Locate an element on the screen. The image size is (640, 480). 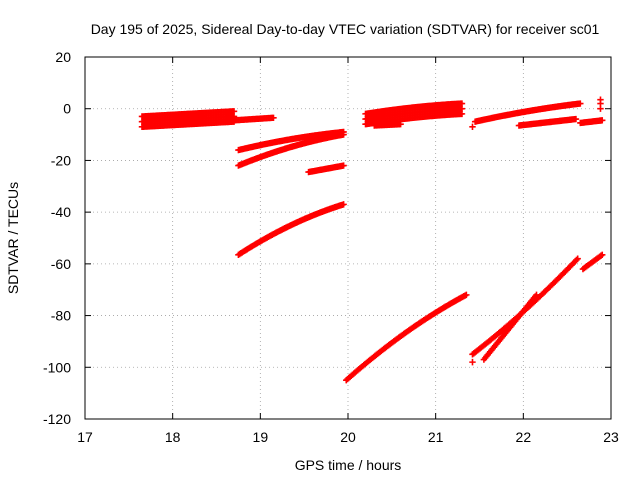
x-tick-label: 22 is located at coordinates (524, 437).